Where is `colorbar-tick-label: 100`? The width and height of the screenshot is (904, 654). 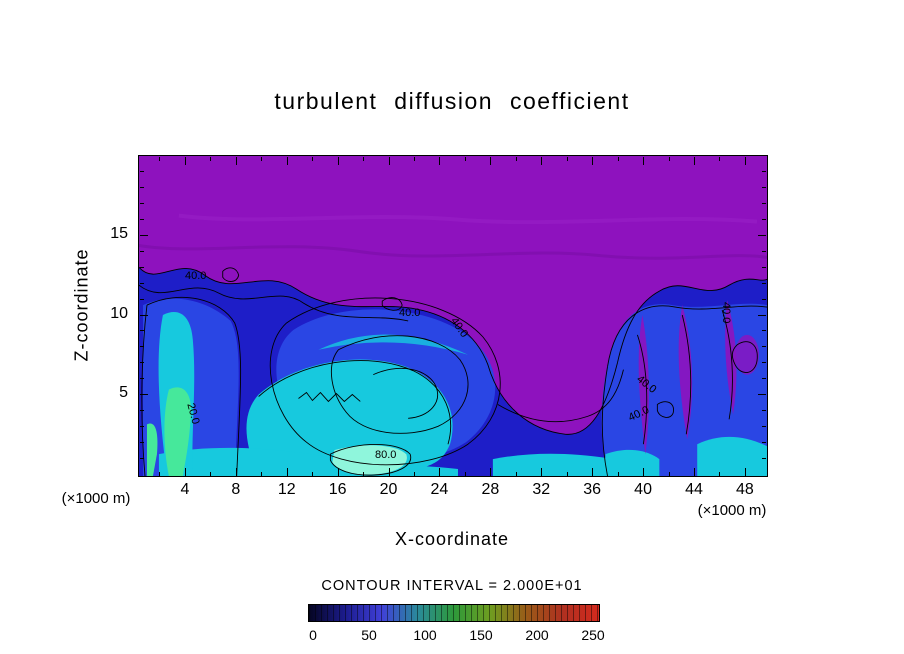
colorbar-tick-label: 100 is located at coordinates (425, 635).